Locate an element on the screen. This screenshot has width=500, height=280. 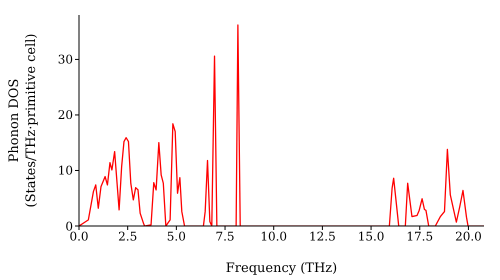
x-axis-title: Frequency (THz) is located at coordinates (282, 268).